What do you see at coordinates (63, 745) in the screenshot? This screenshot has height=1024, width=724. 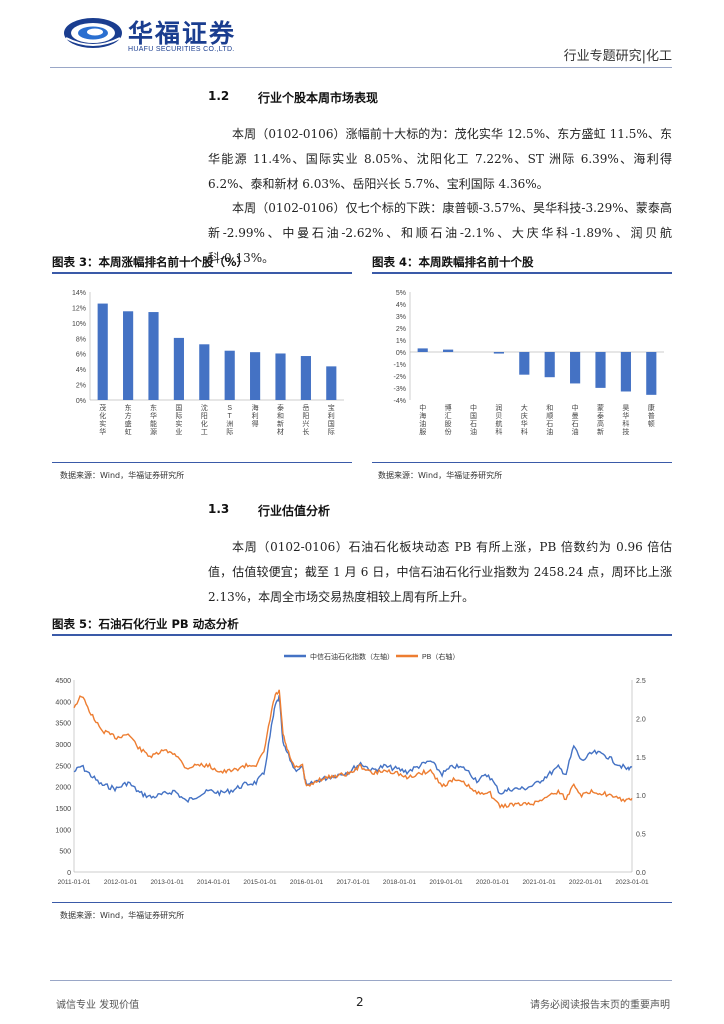 I see `left-ytick-label: 3000` at bounding box center [63, 745].